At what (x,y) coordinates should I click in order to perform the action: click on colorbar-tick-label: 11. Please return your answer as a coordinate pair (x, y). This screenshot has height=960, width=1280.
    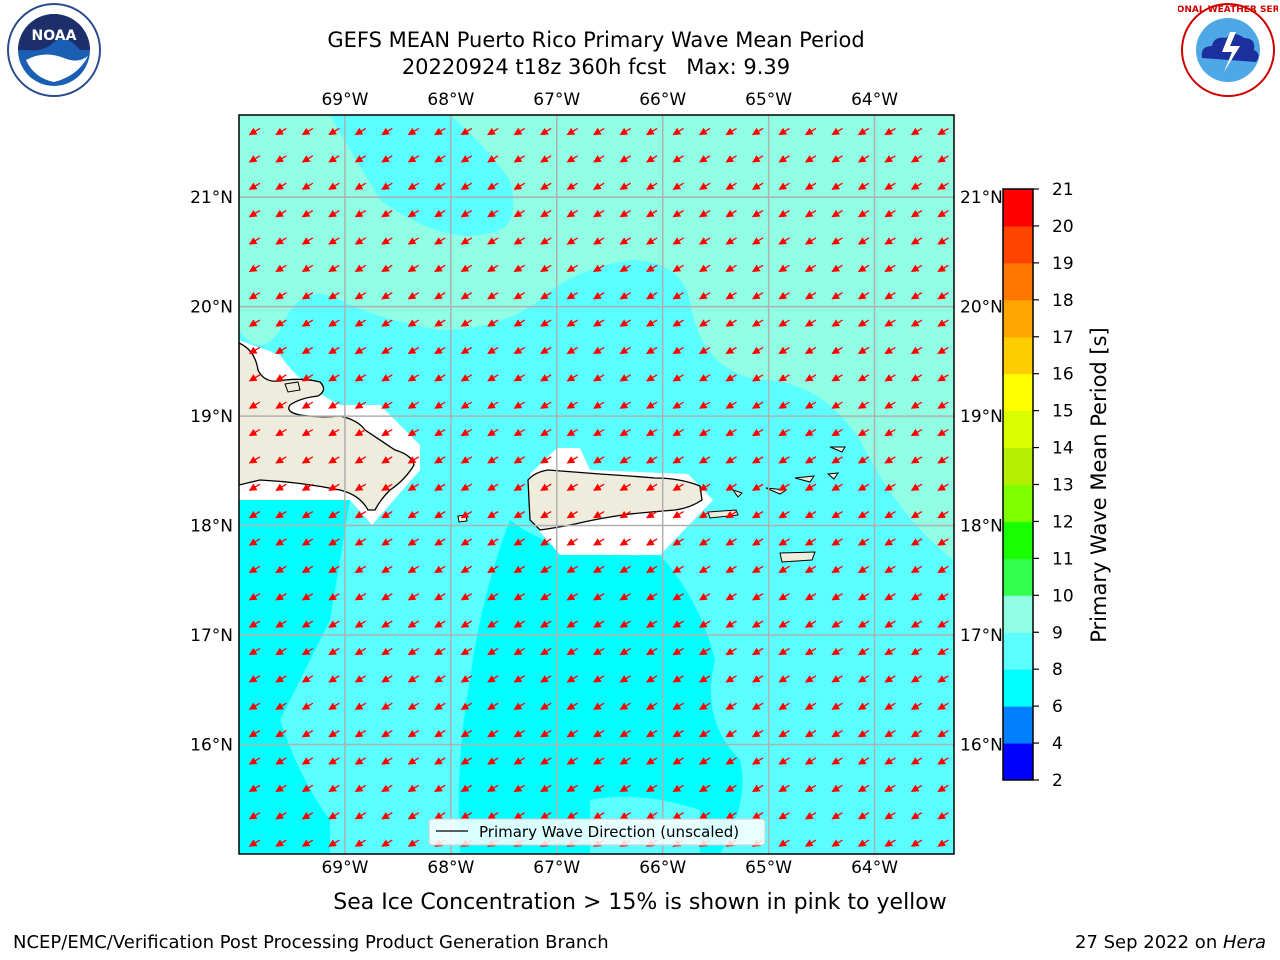
    Looking at the image, I should click on (1063, 559).